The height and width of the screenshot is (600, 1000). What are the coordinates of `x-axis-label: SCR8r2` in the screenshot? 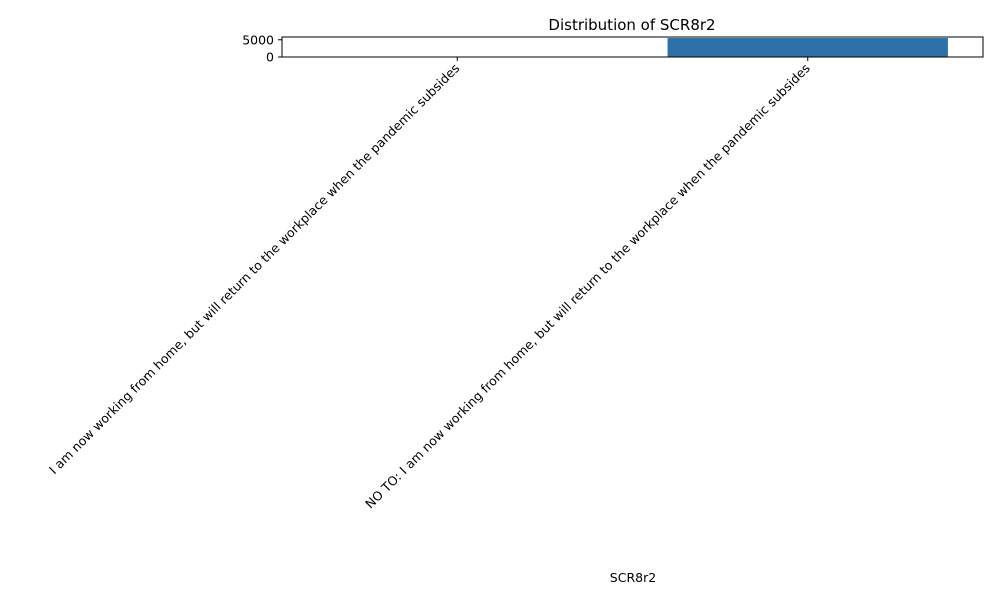 It's located at (633, 577).